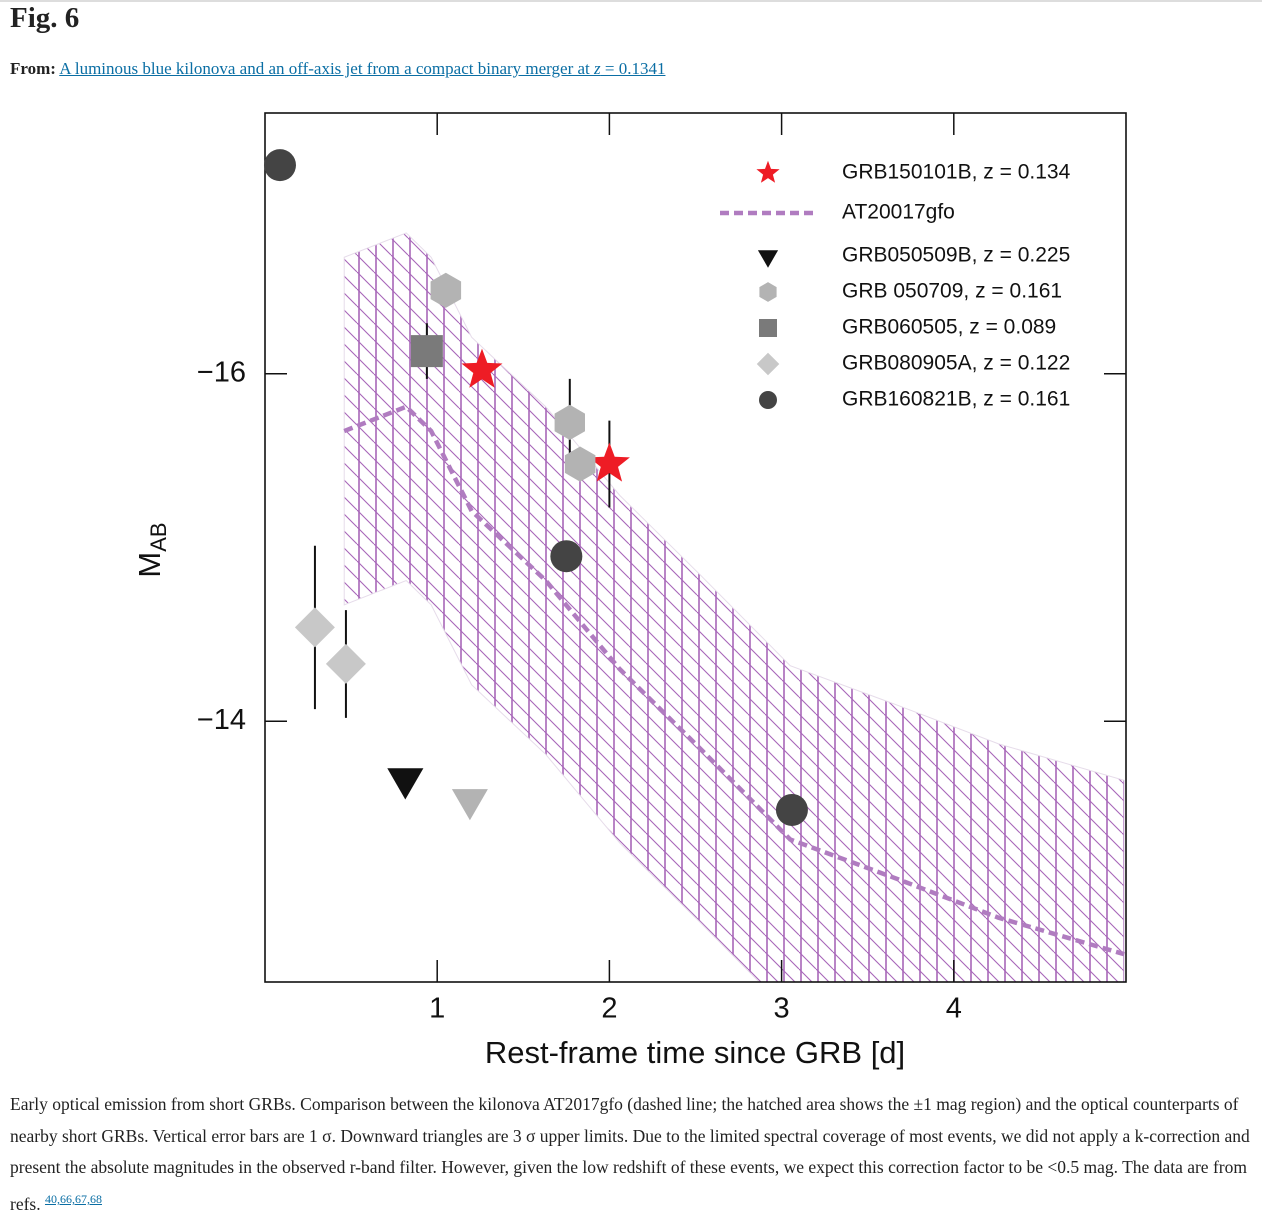  I want to click on legend-label: GRB050509B, z = 0.225, so click(956, 255).